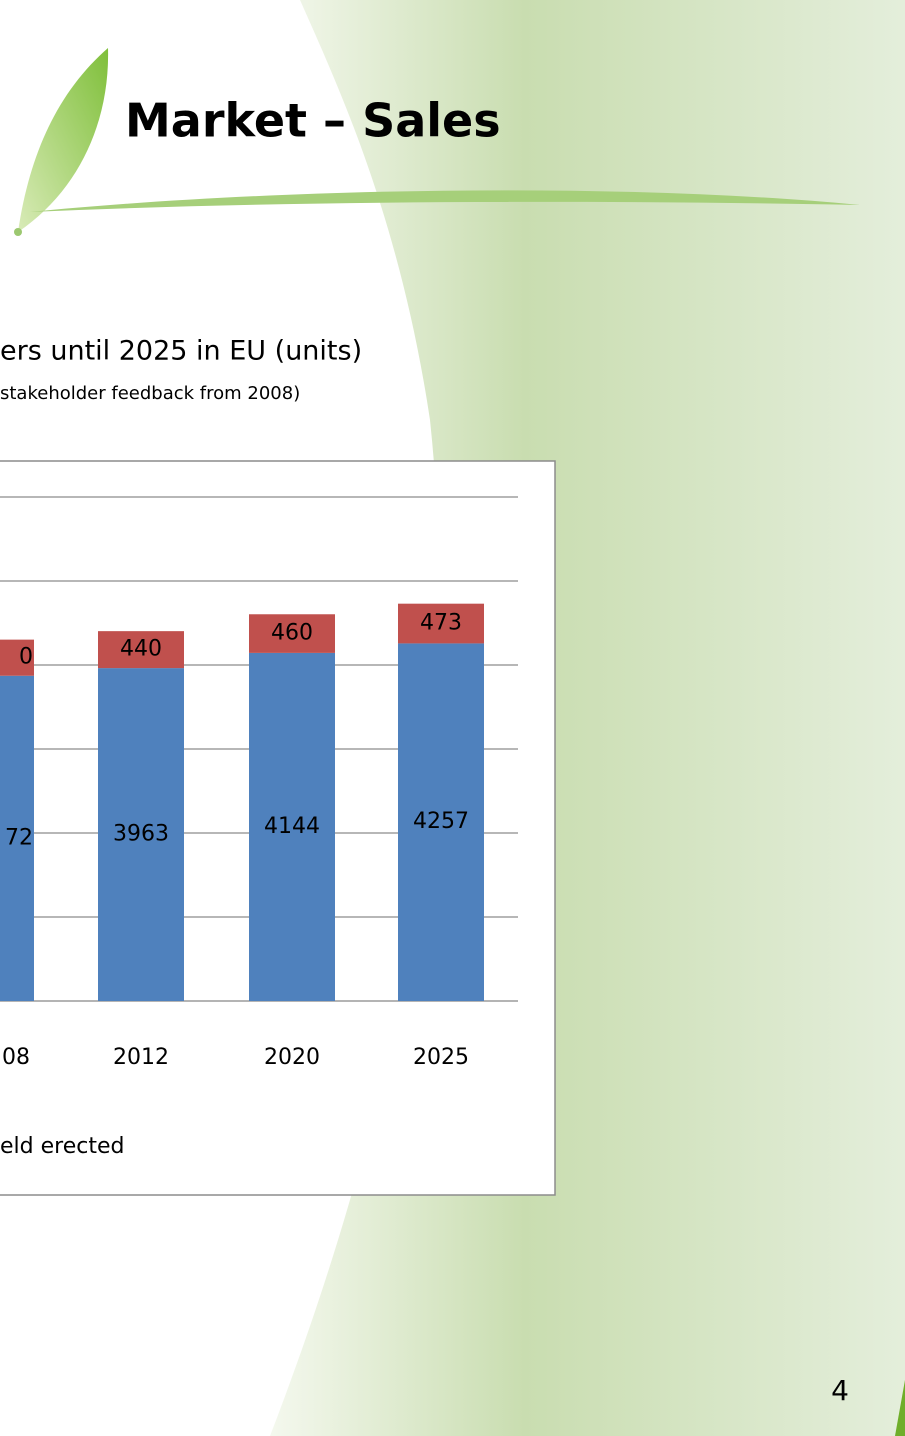 This screenshot has width=905, height=1436. Describe the element at coordinates (445, 201) in the screenshot. I see `title-swoosh` at that location.